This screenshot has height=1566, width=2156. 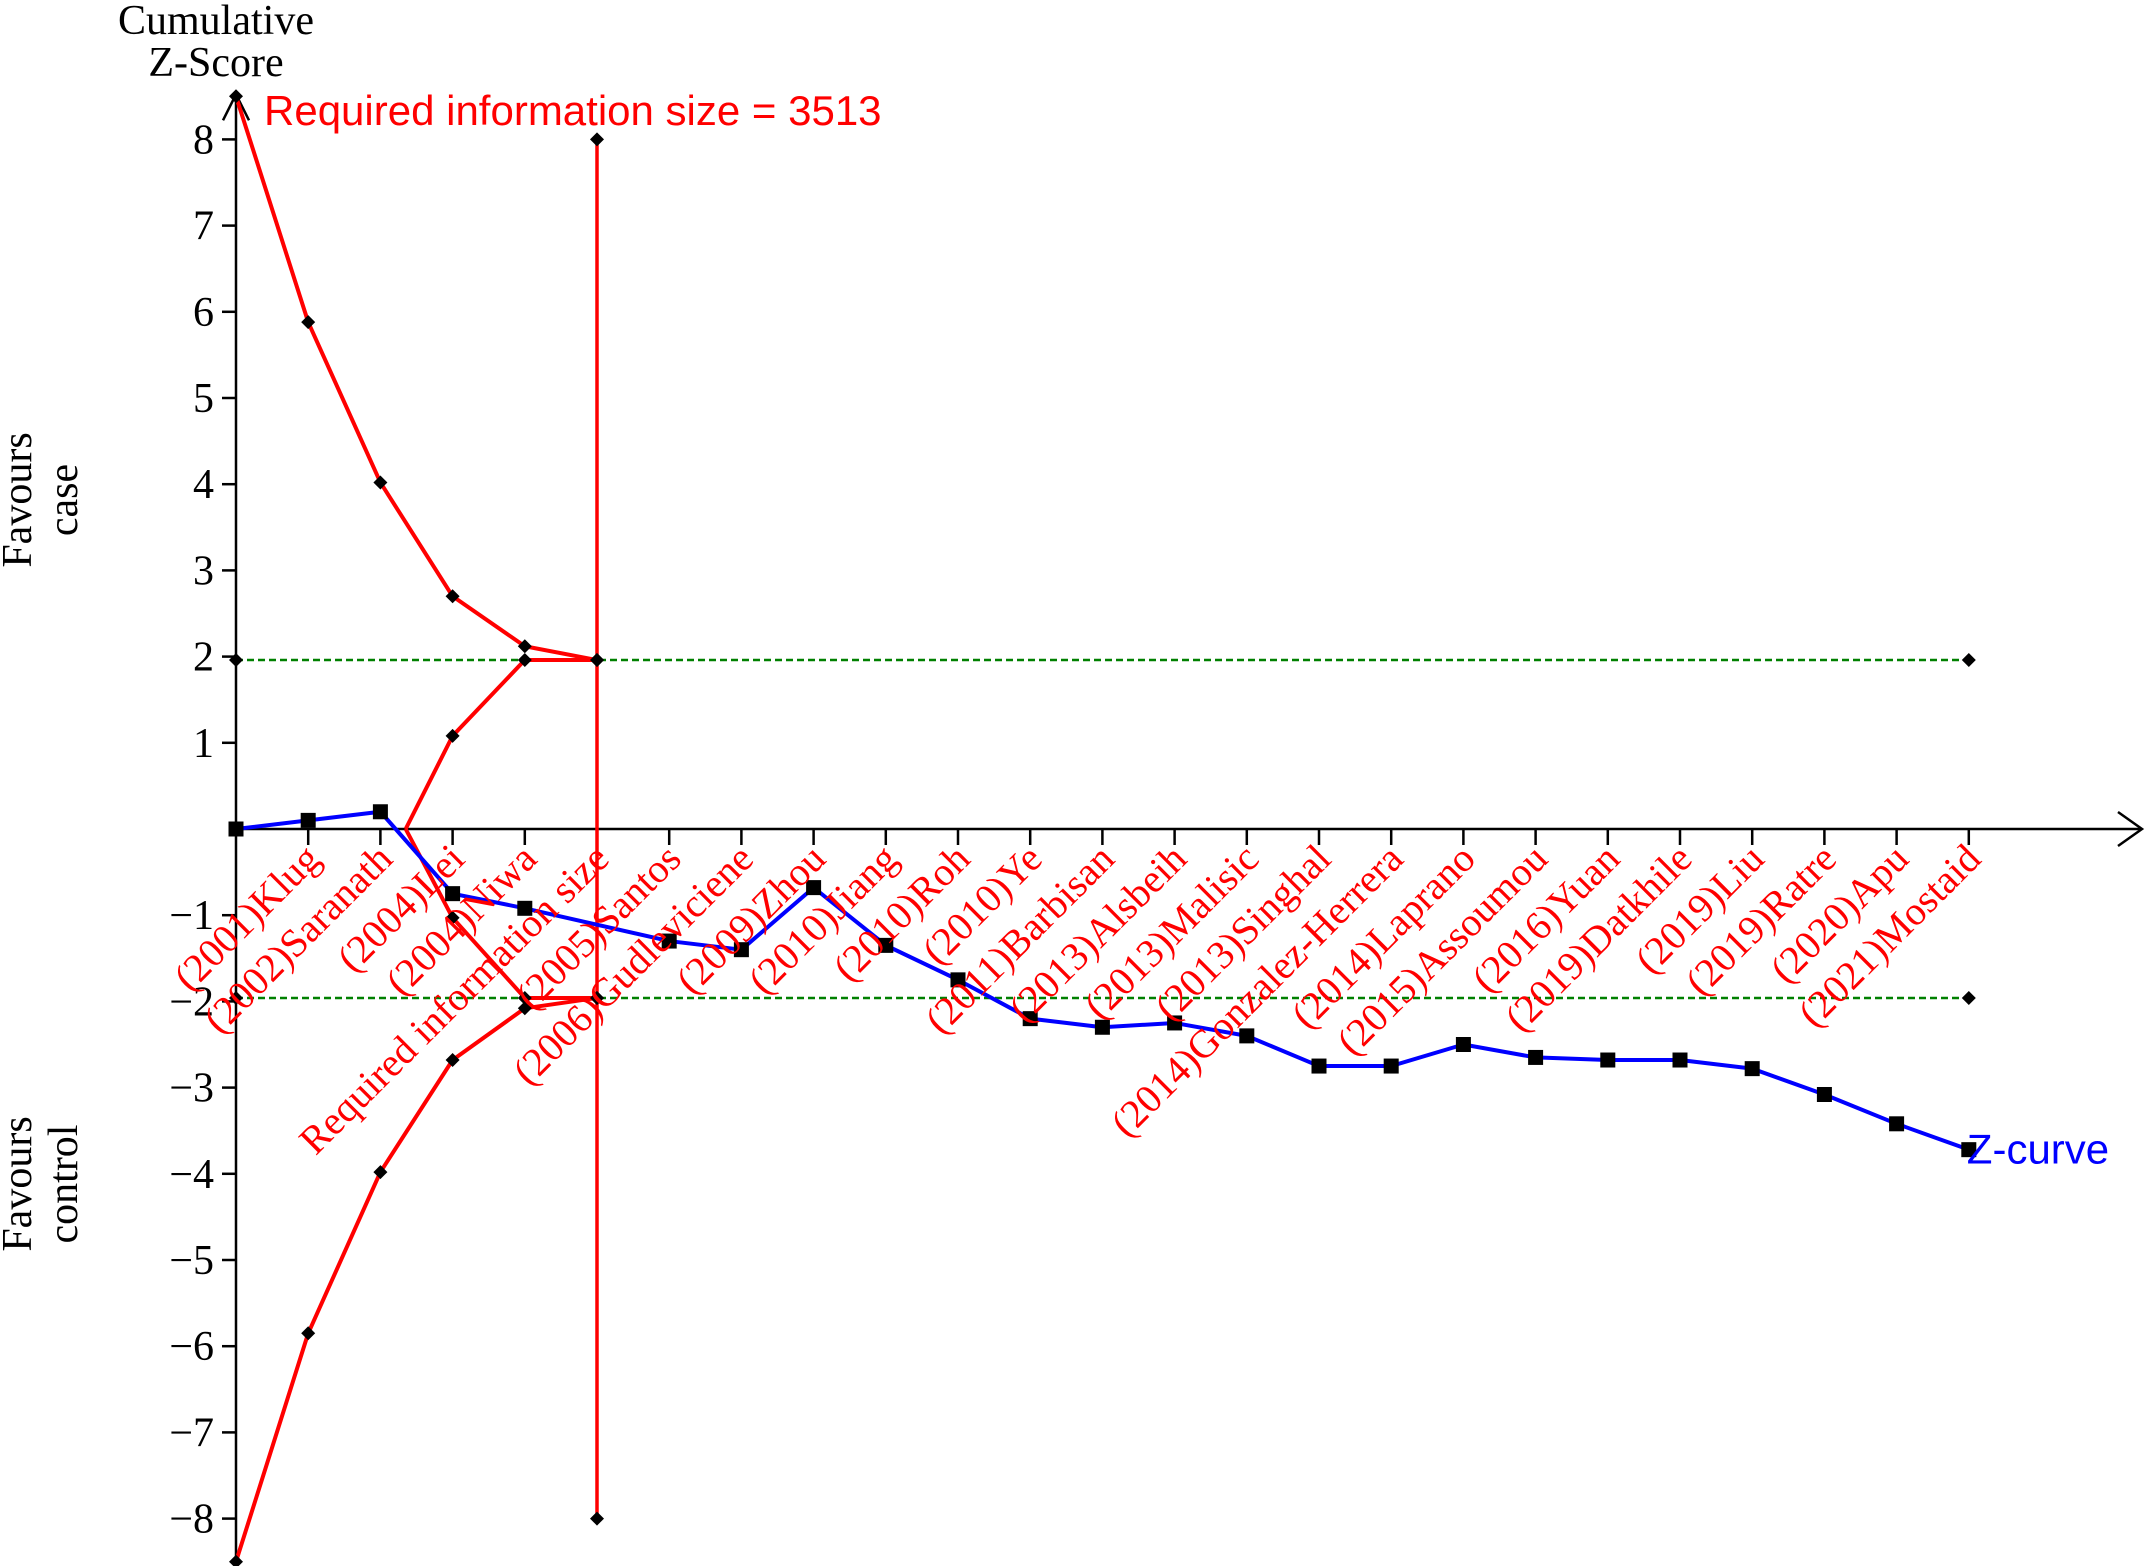 I want to click on favours-control-label-line: Favours, so click(x=20, y=1183).